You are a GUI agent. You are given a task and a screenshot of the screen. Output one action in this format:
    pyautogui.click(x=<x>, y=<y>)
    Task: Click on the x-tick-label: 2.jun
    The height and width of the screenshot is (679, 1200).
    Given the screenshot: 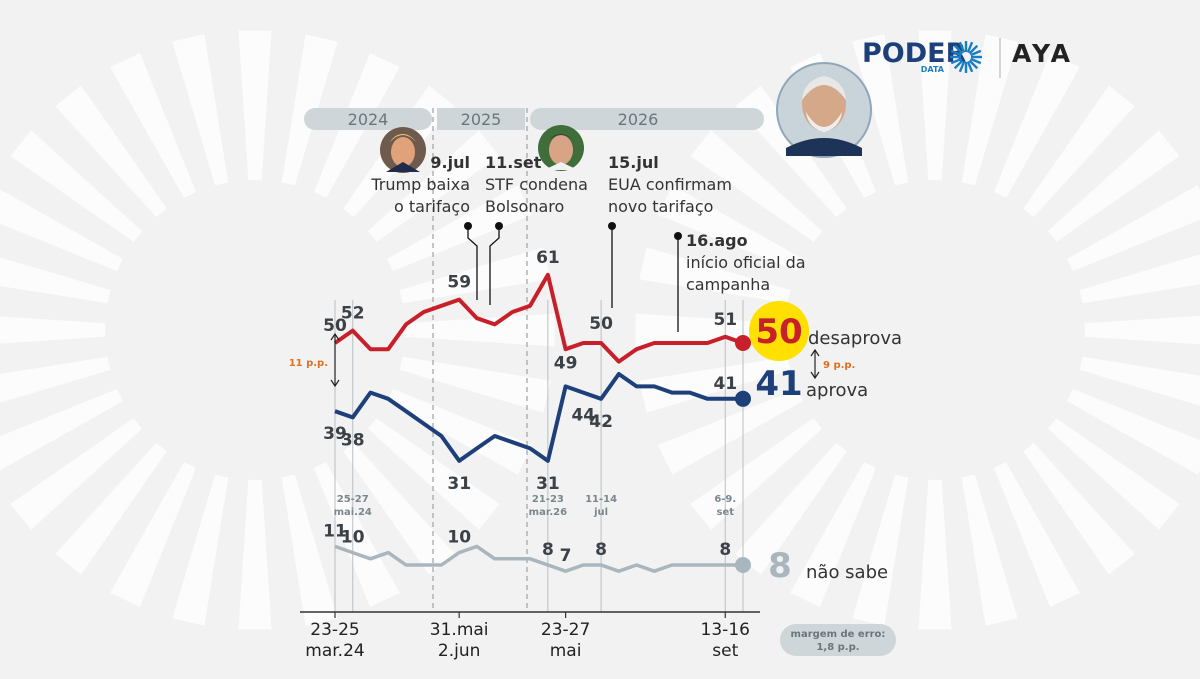 What is the action you would take?
    pyautogui.click(x=459, y=651)
    